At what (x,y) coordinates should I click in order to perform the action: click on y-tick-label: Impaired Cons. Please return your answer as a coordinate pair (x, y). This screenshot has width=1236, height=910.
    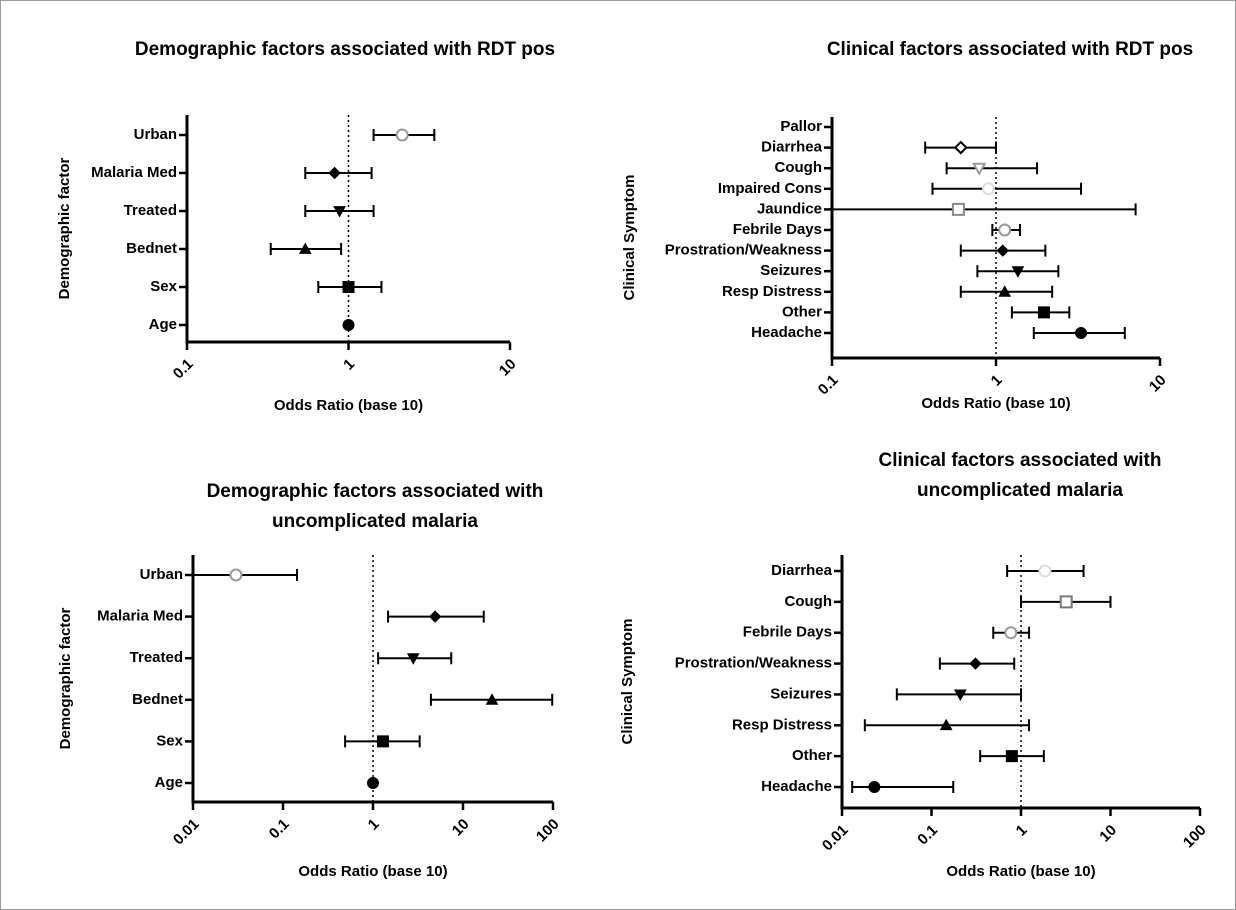
    Looking at the image, I should click on (770, 188).